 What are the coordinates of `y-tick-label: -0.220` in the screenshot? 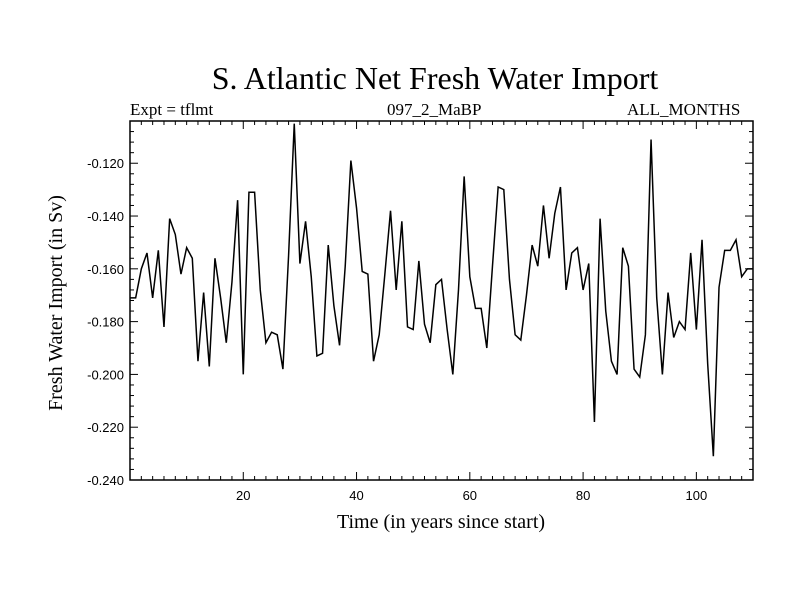 It's located at (105, 427).